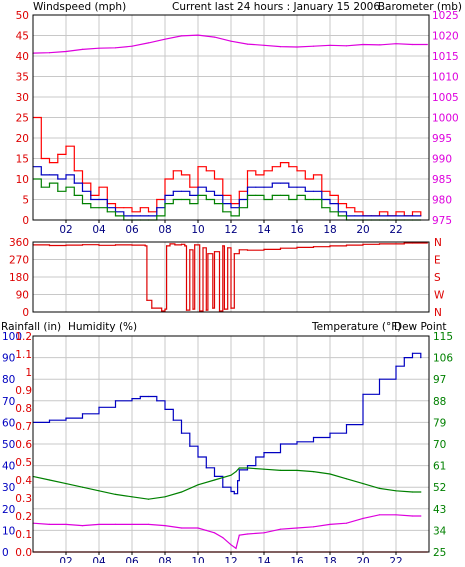 This screenshot has height=567, width=465. What do you see at coordinates (23, 427) in the screenshot?
I see `rain-tick-7: 0.7` at bounding box center [23, 427].